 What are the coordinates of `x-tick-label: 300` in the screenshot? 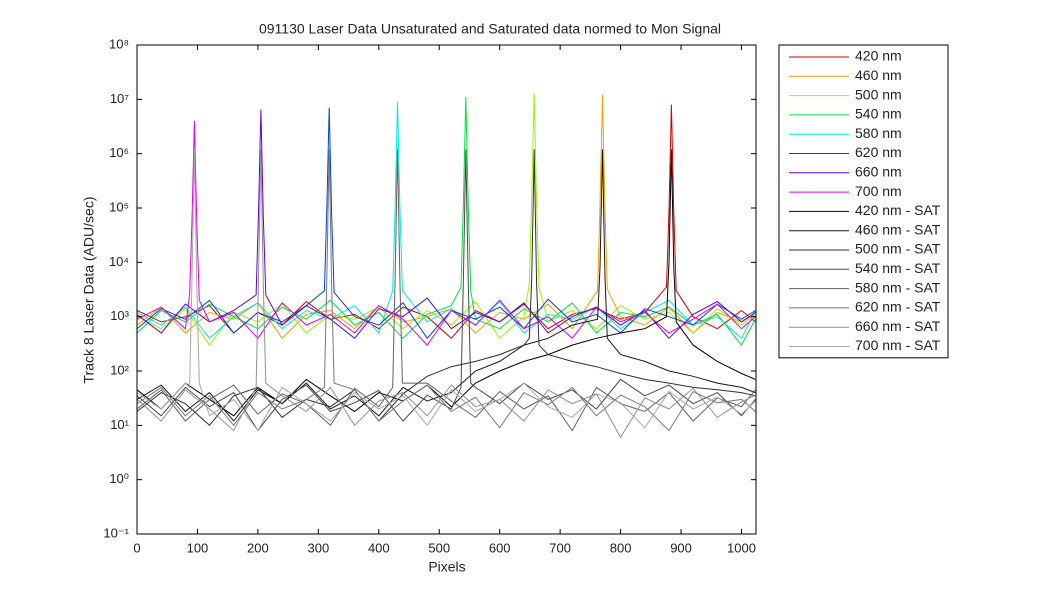 It's located at (318, 547).